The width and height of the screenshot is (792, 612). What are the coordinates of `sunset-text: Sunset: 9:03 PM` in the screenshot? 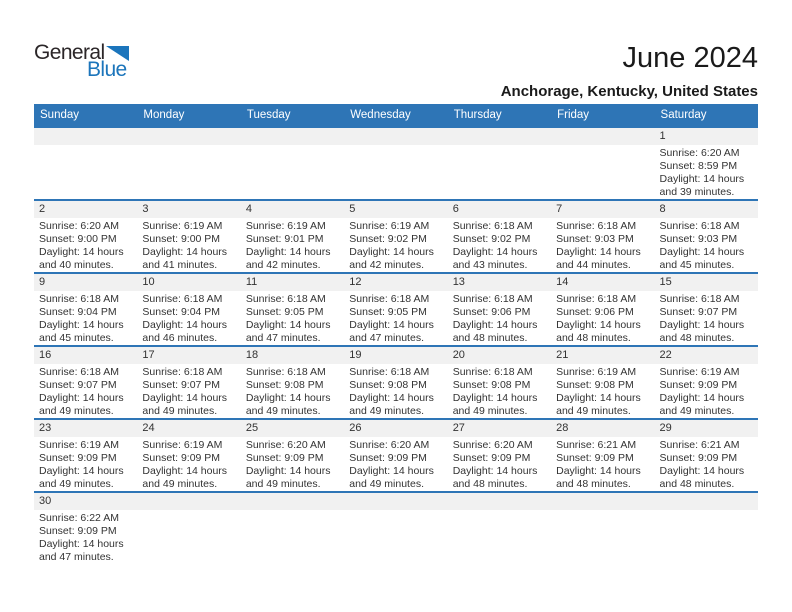 It's located at (595, 239).